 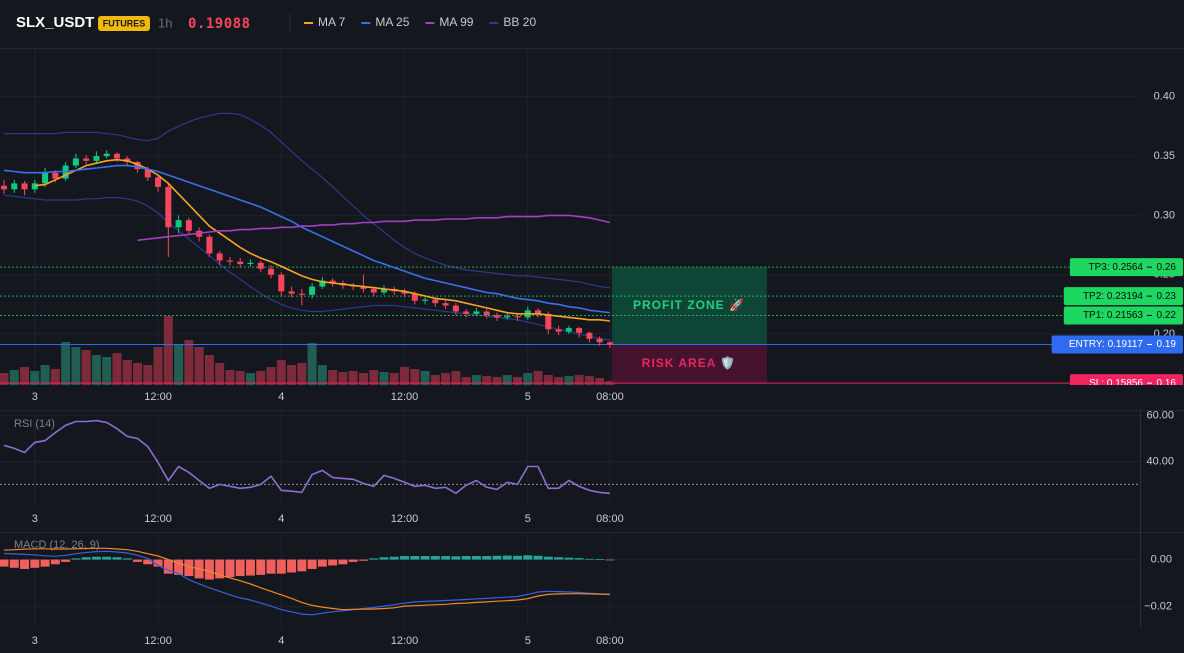 I want to click on x-tick-label: 3, so click(x=35, y=641).